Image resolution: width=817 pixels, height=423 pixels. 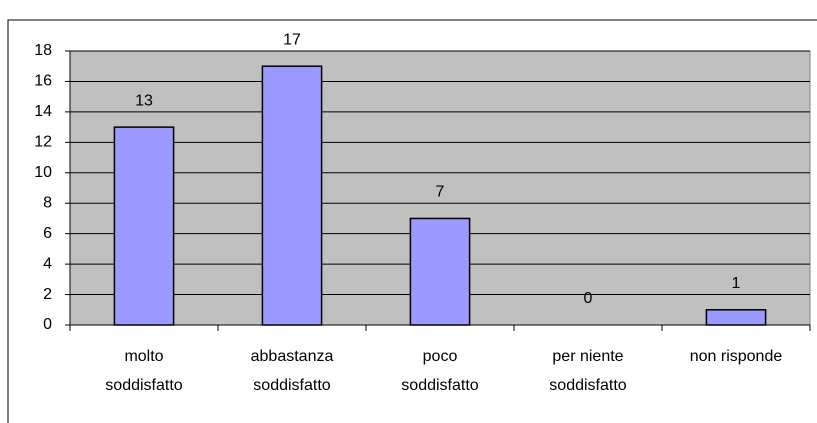 What do you see at coordinates (47, 233) in the screenshot?
I see `y-tick-label: 6` at bounding box center [47, 233].